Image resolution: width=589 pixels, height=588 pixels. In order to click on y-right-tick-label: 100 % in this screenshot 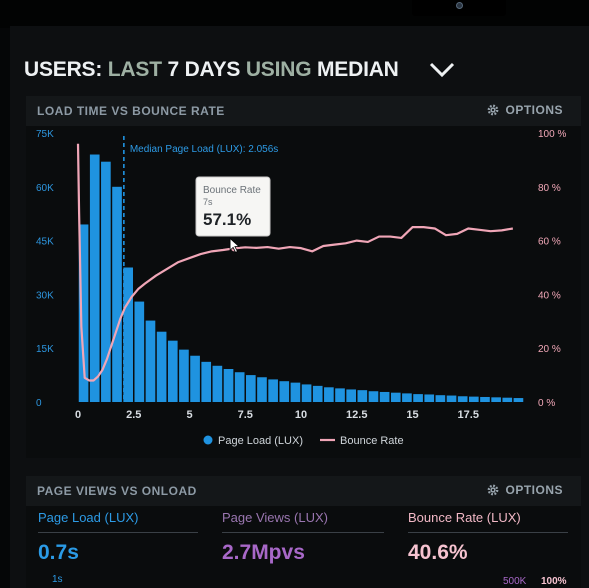, I will do `click(552, 134)`.